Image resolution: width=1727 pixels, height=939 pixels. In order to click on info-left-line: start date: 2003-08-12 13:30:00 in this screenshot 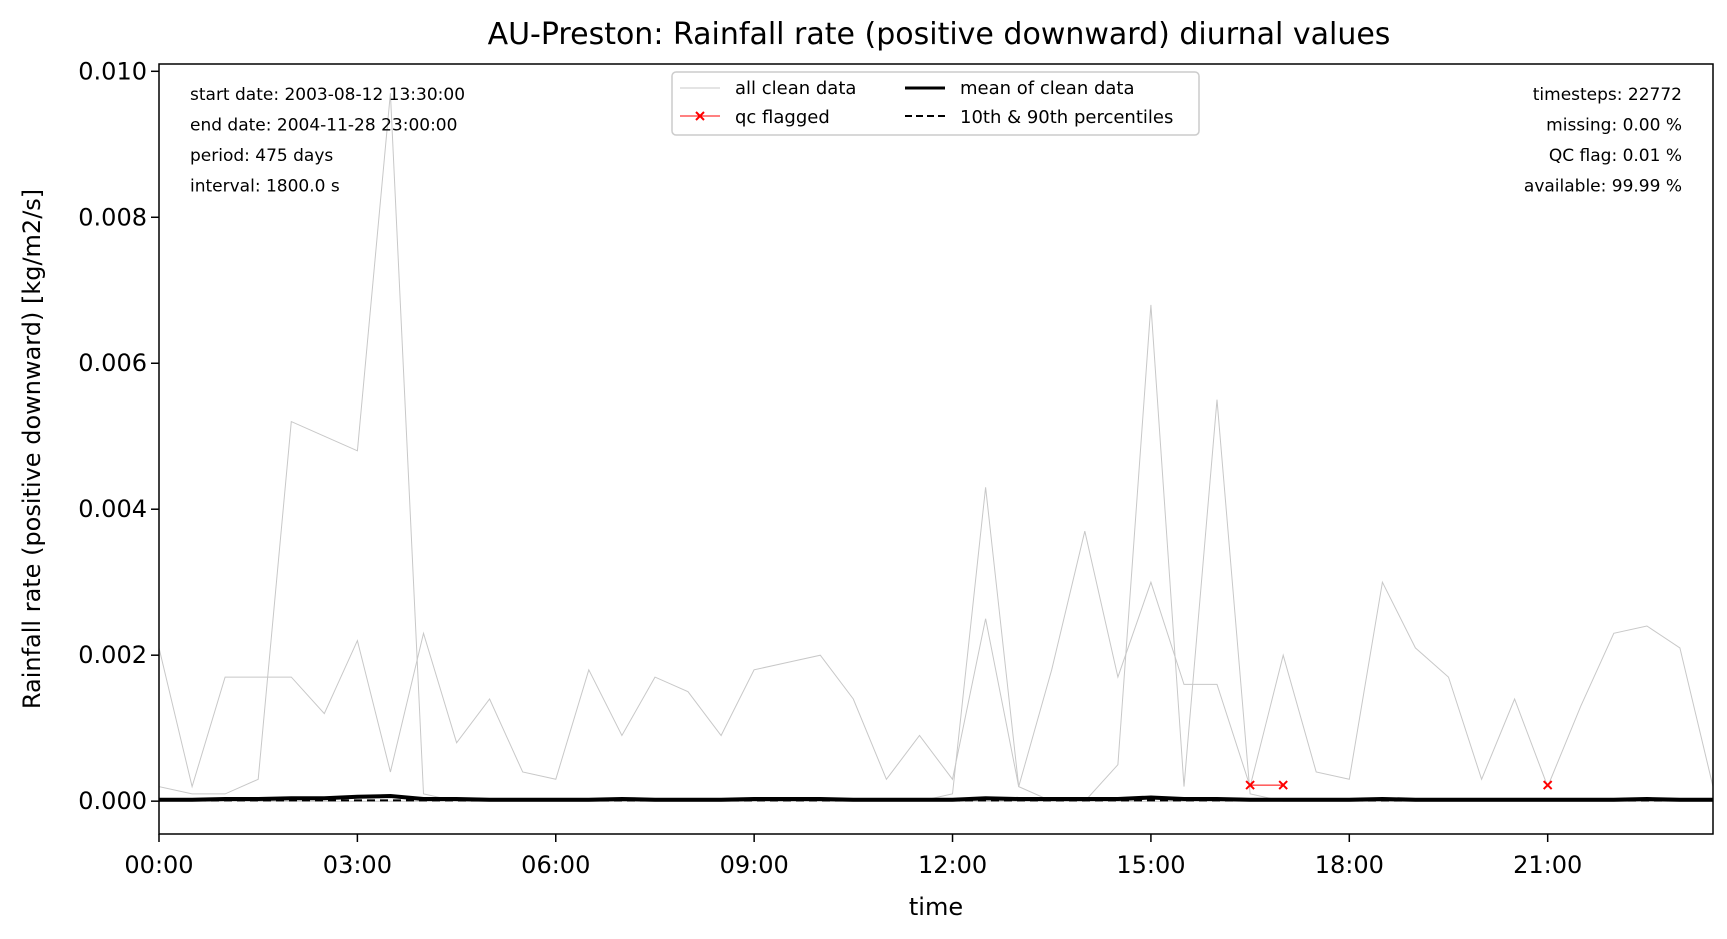, I will do `click(327, 95)`.